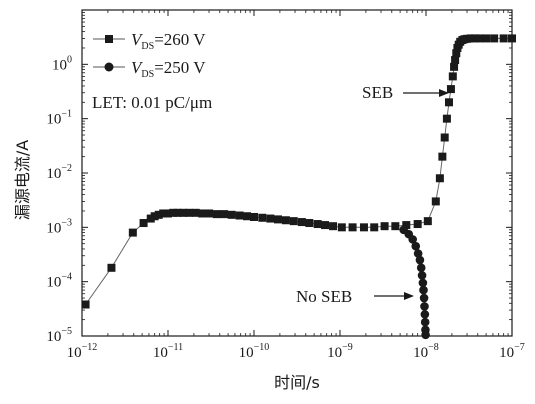 The height and width of the screenshot is (404, 535). I want to click on y-tick-label: 10⁻⁴, so click(59, 281).